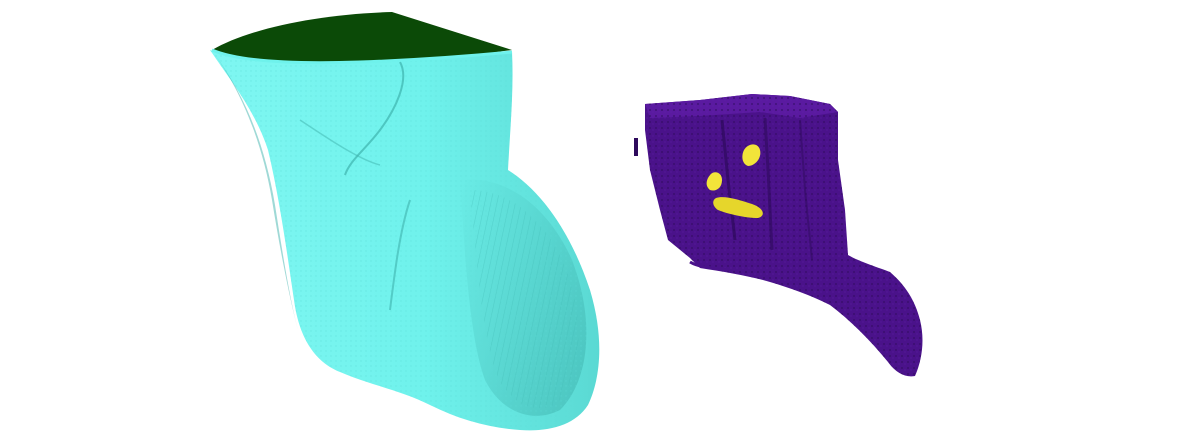 This screenshot has width=1196, height=446. What do you see at coordinates (362, 56) in the screenshot?
I see `cyan-organ-cap-rim` at bounding box center [362, 56].